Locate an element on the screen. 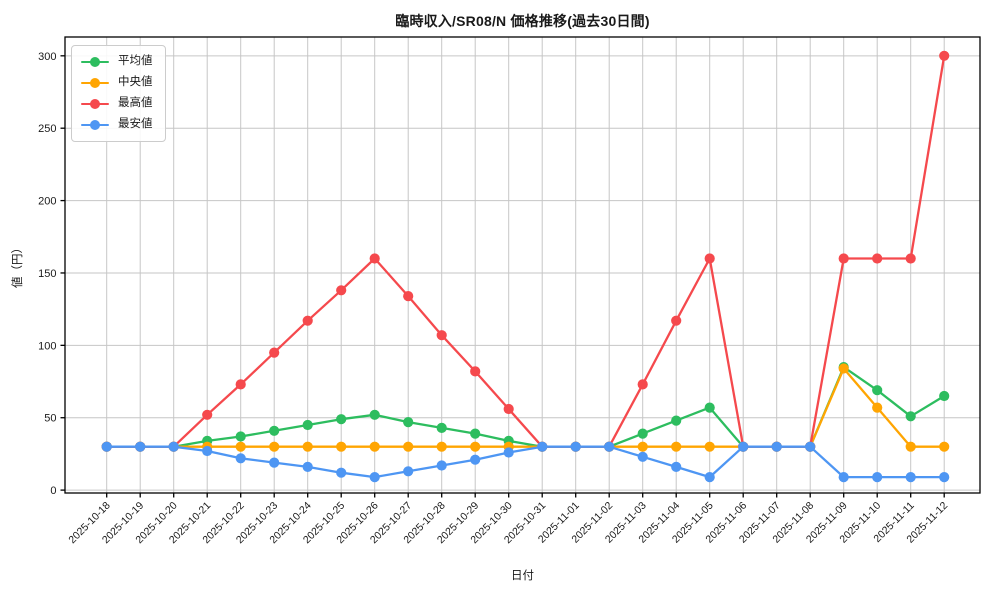 This screenshot has width=1000, height=600. legend-item-average: 平均値 is located at coordinates (117, 62).